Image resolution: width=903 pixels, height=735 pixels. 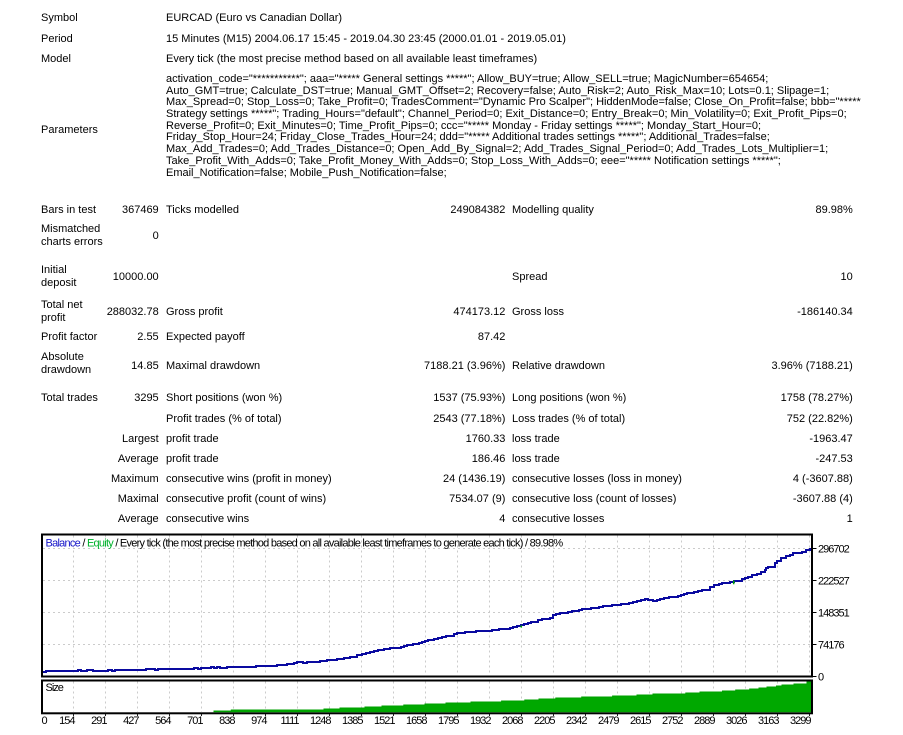 I want to click on svg-text: 2342, so click(x=576, y=721).